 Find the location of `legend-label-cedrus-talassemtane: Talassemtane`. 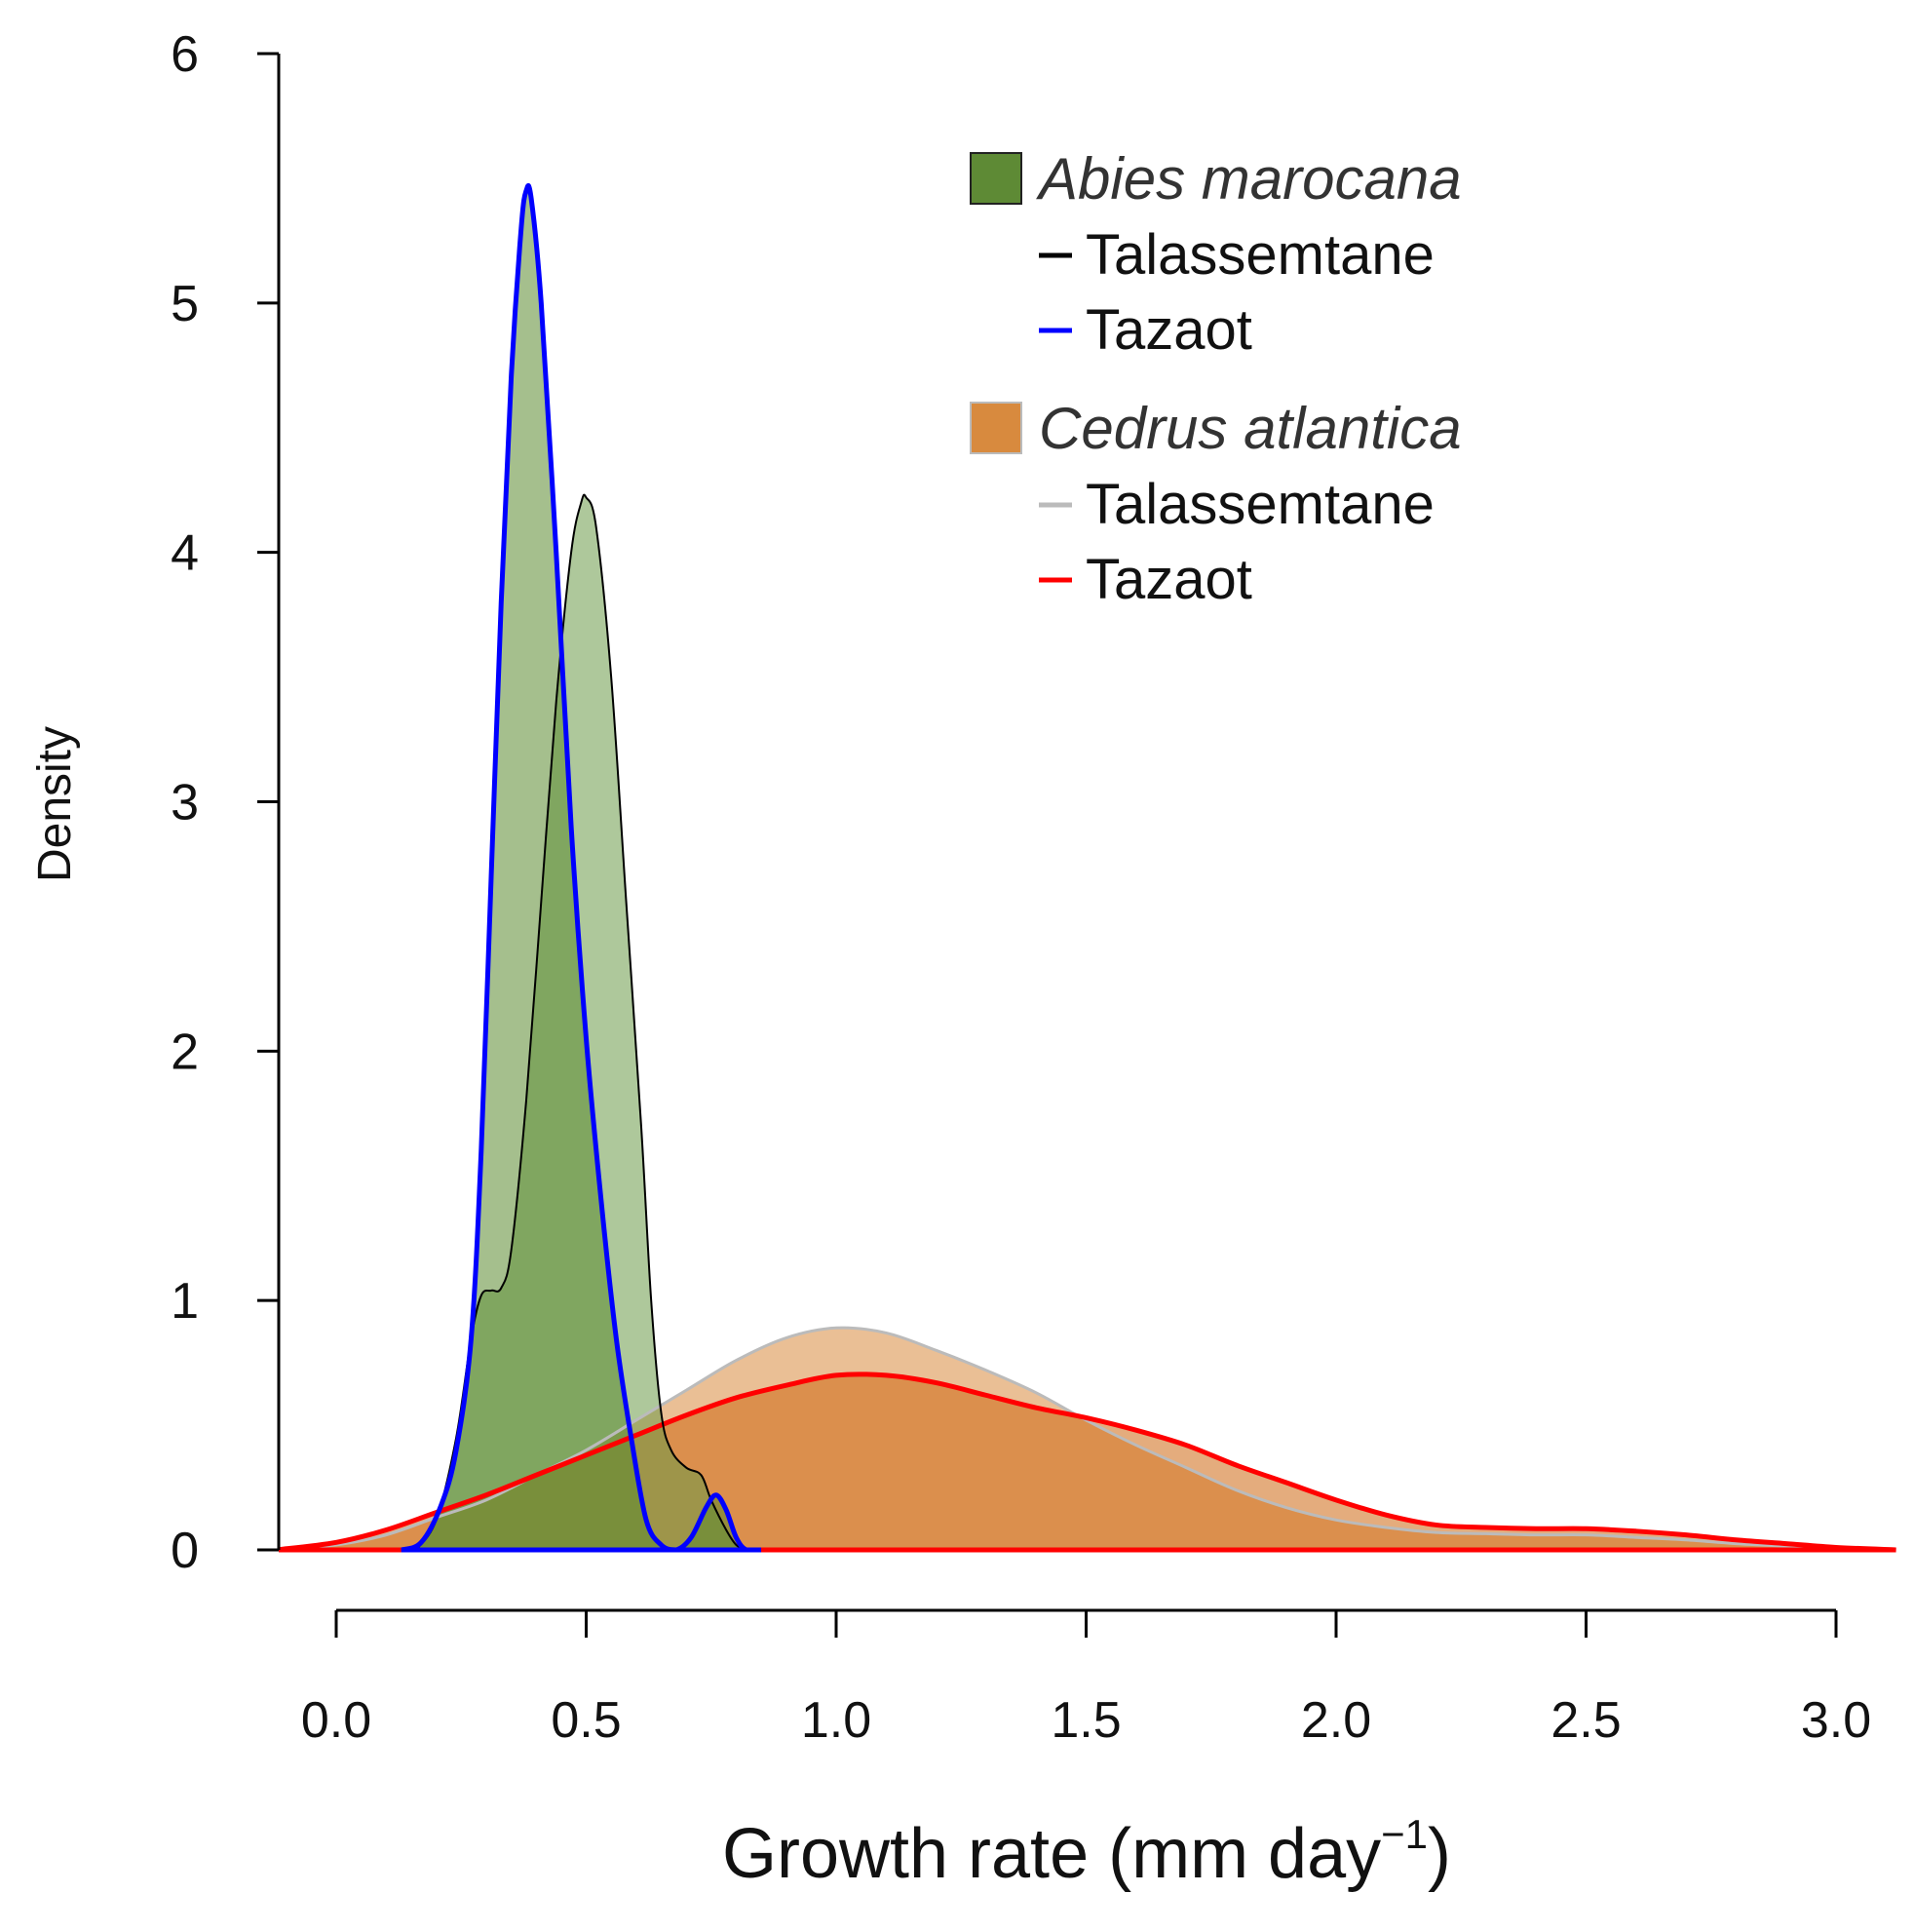

legend-label-cedrus-talassemtane: Talassemtane is located at coordinates (1260, 504).